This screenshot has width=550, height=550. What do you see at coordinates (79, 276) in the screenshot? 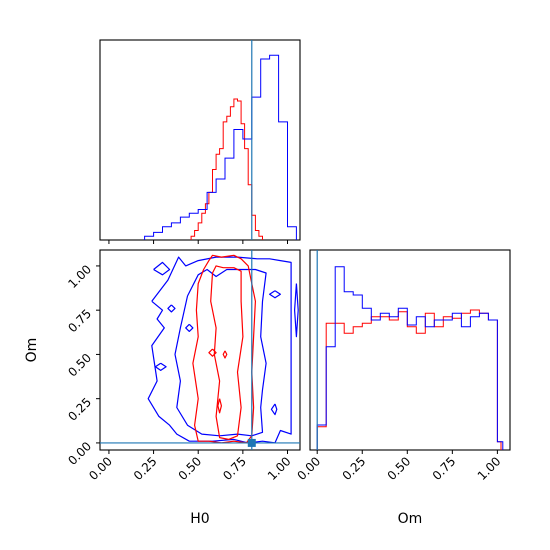
I see `contour-ytick-label-4: 1.00` at bounding box center [79, 276].